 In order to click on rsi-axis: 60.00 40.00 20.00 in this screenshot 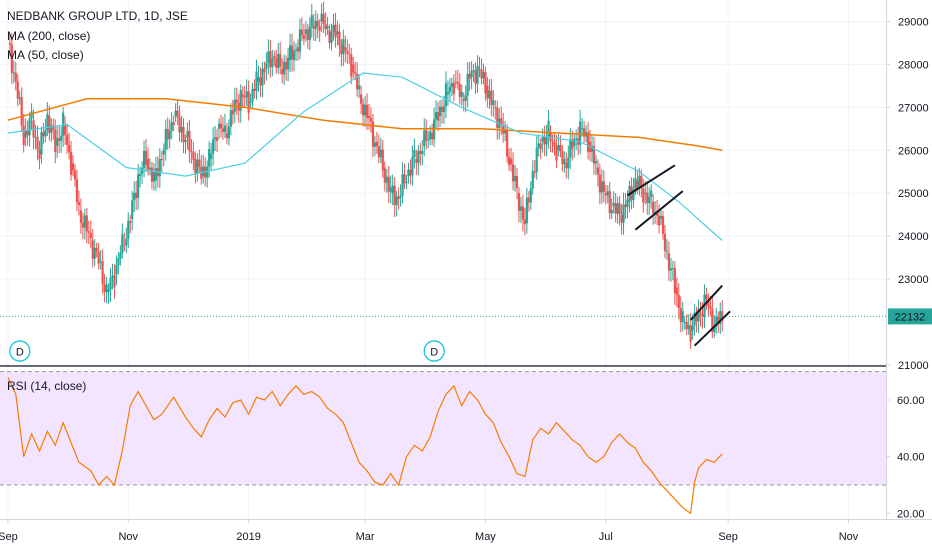, I will do `click(905, 457)`.